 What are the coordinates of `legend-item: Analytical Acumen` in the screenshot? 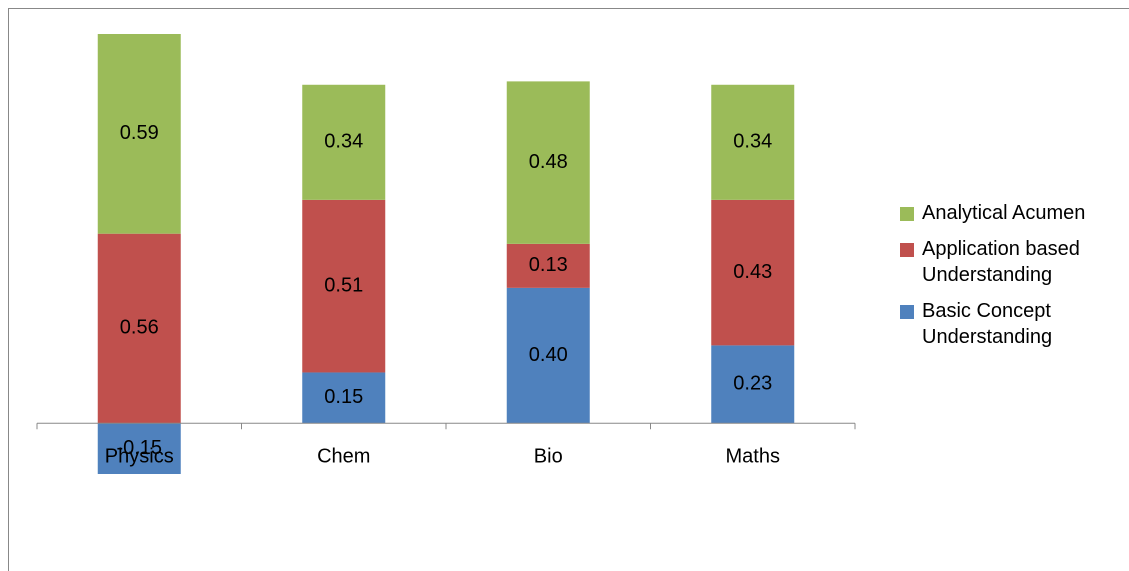 It's located at (1010, 213).